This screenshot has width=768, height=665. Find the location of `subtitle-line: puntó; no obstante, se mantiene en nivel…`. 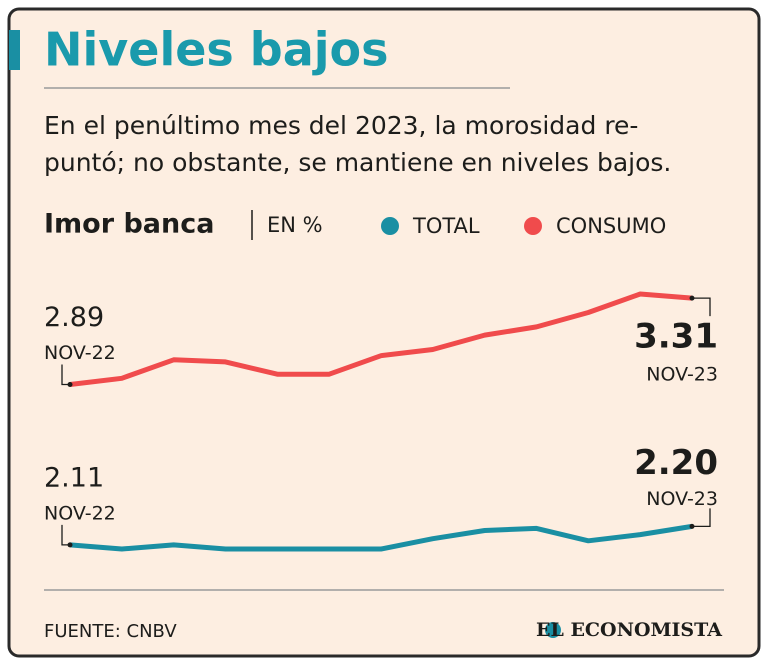

subtitle-line: puntó; no obstante, se mantiene en nivel… is located at coordinates (357, 162).